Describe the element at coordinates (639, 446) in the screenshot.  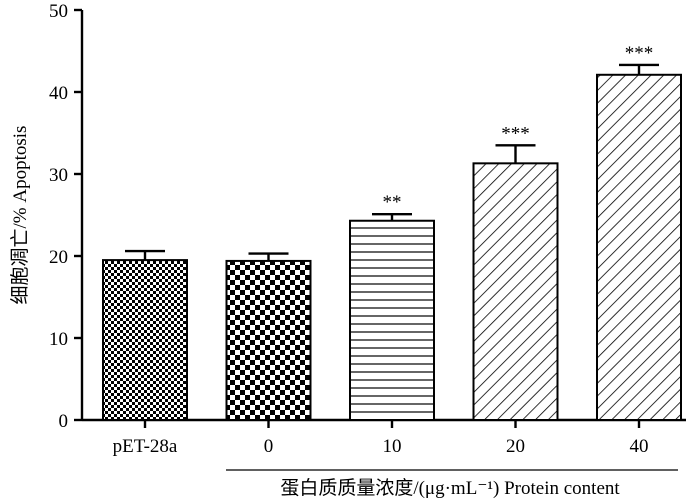
I see `x-tick-label: 40` at that location.